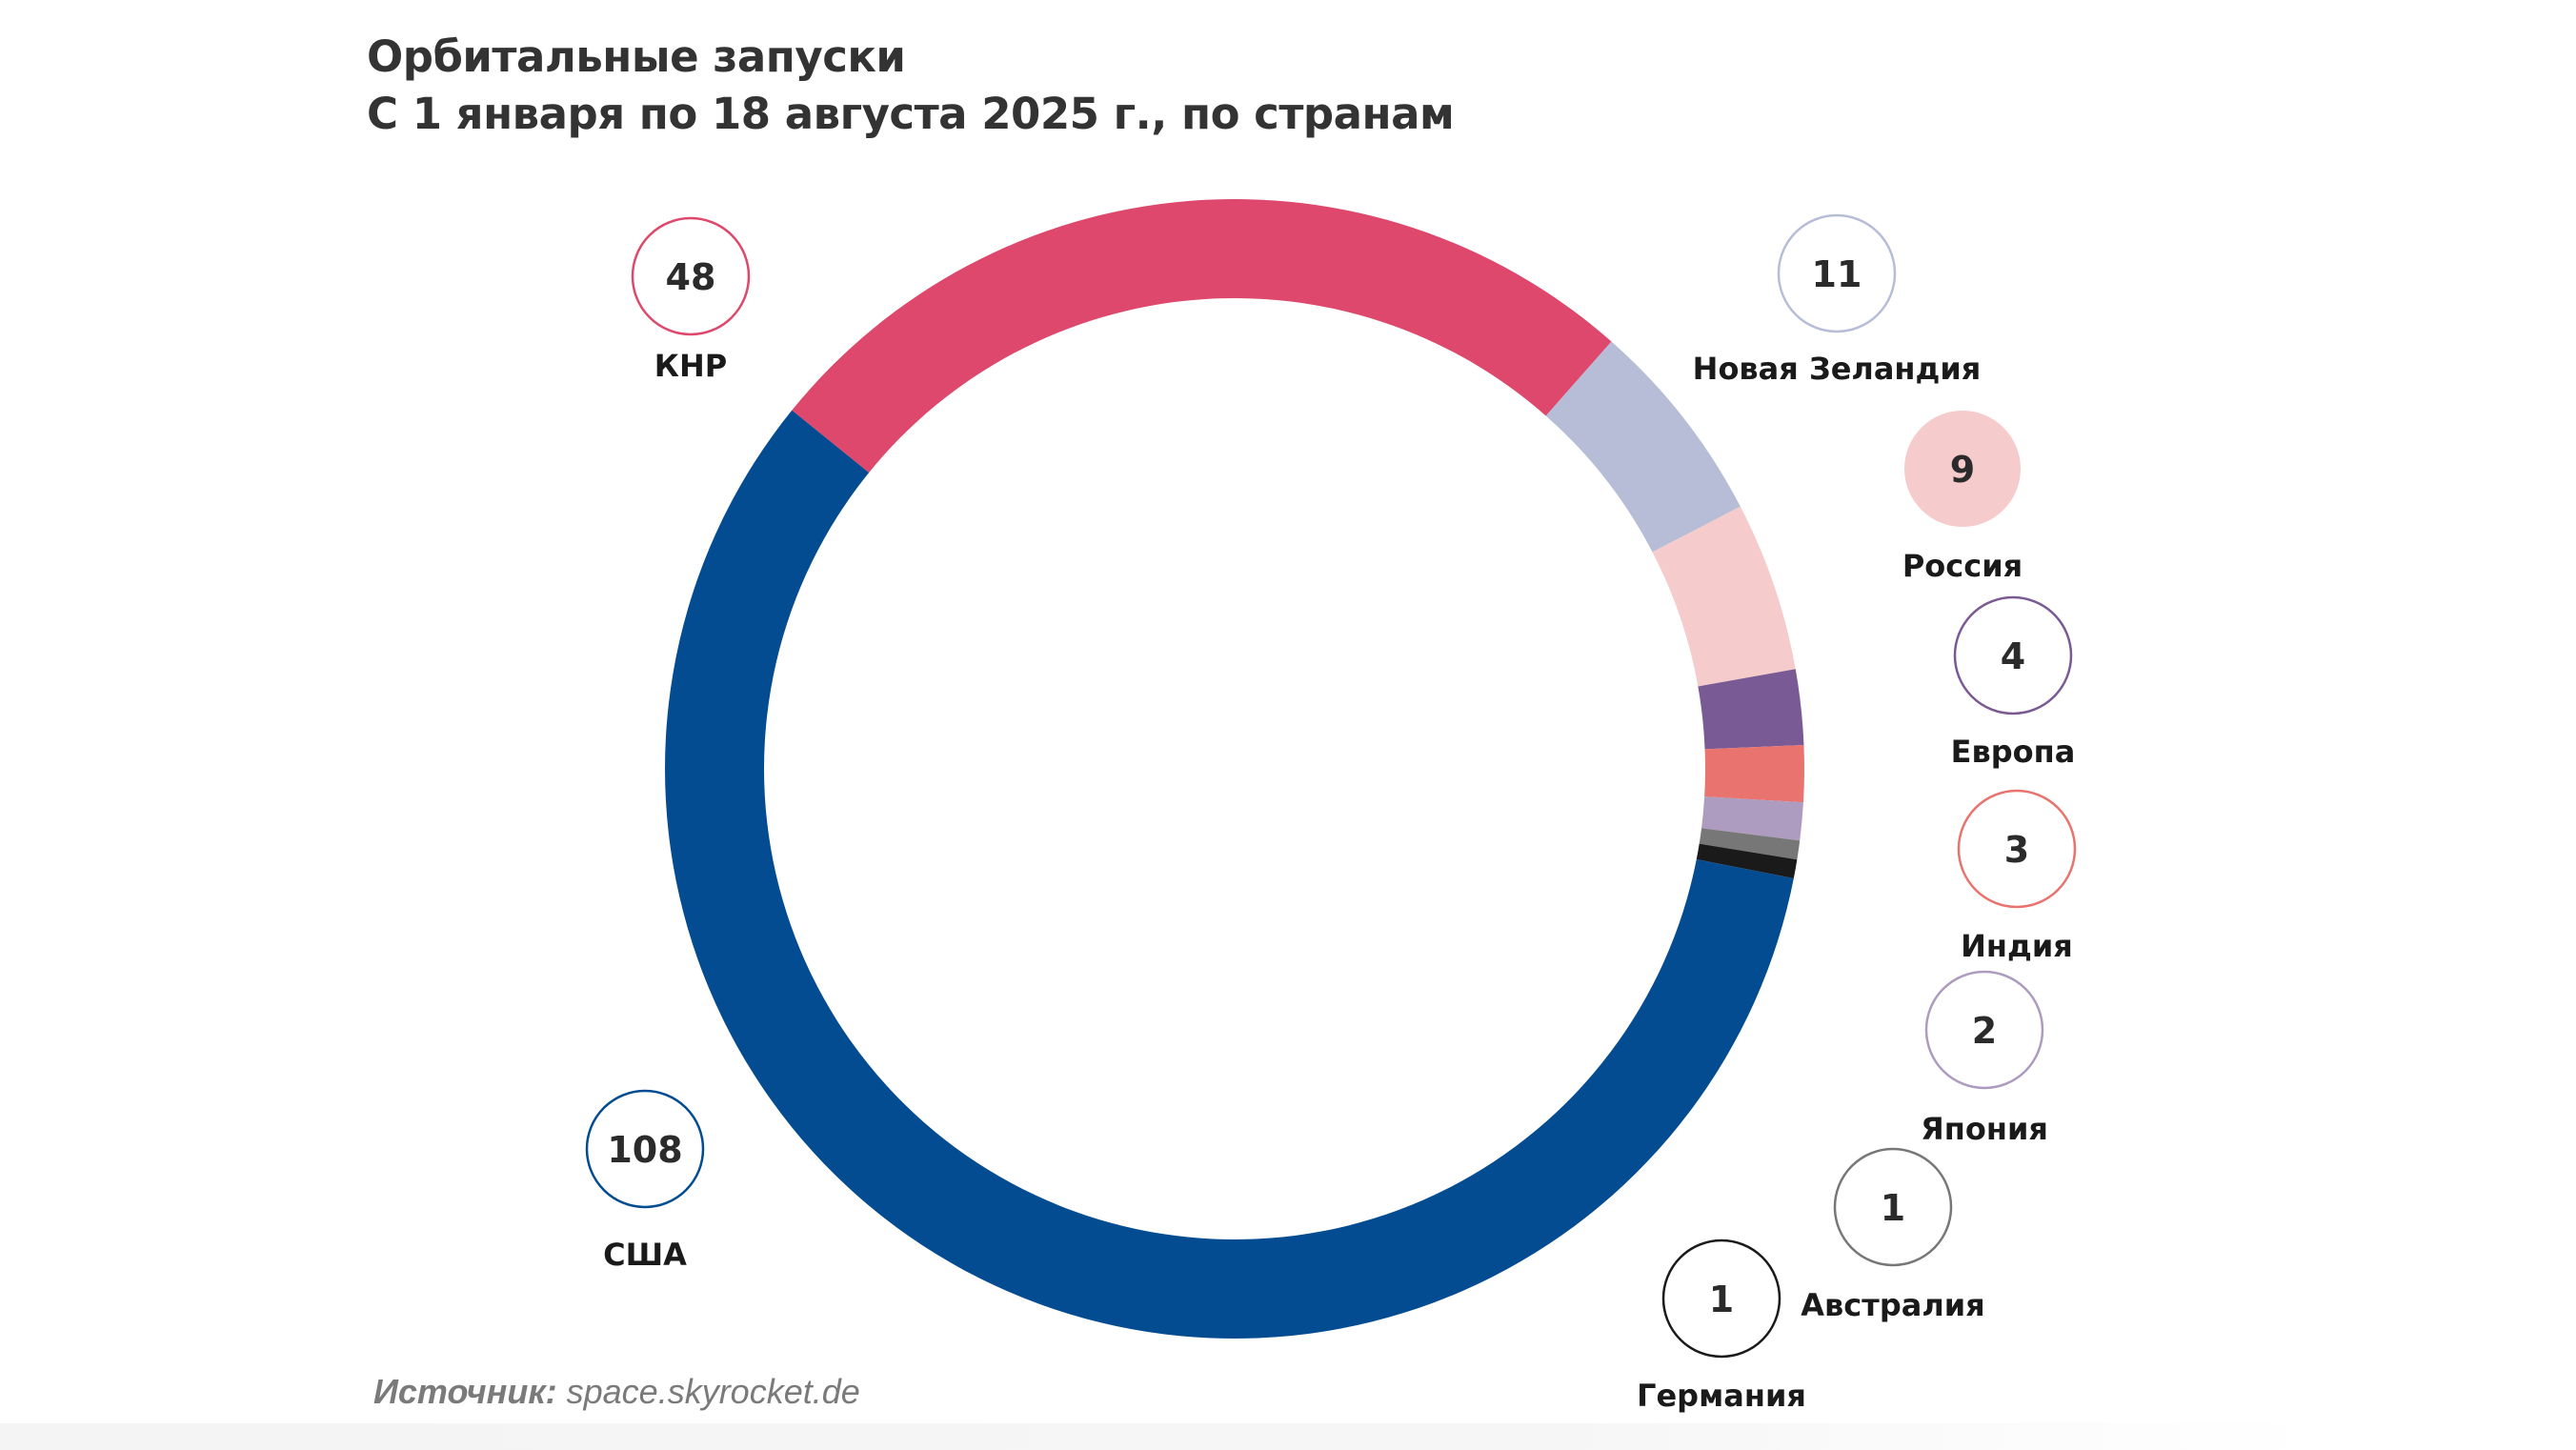 The image size is (2576, 1450). Describe the element at coordinates (691, 366) in the screenshot. I see `category-label: КНР` at that location.